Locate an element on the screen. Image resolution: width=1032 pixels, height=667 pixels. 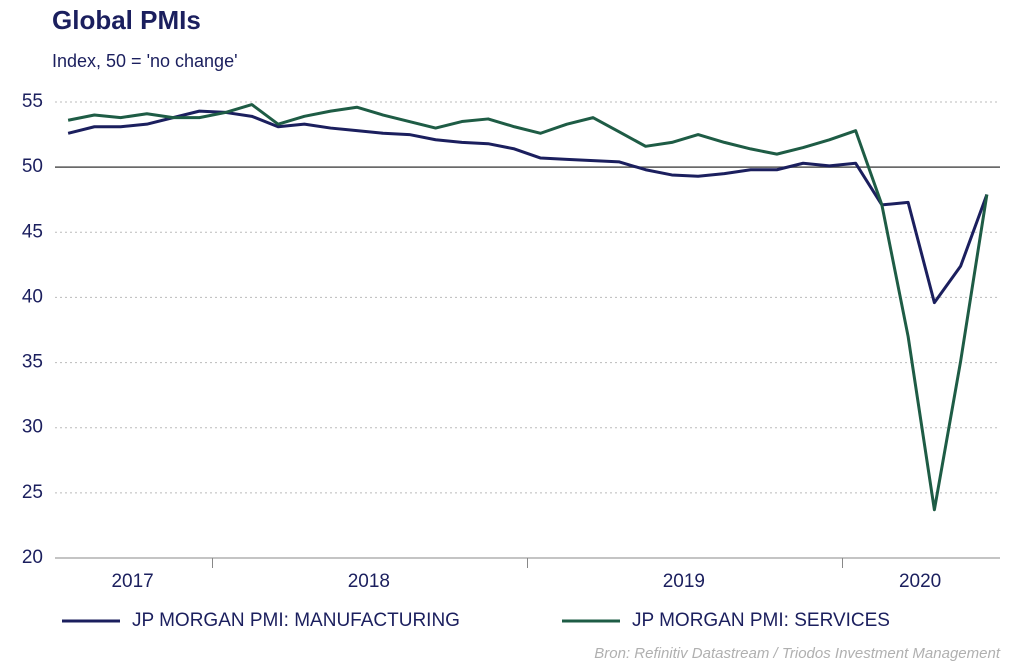
x-tick-label: 2017 is located at coordinates (132, 581).